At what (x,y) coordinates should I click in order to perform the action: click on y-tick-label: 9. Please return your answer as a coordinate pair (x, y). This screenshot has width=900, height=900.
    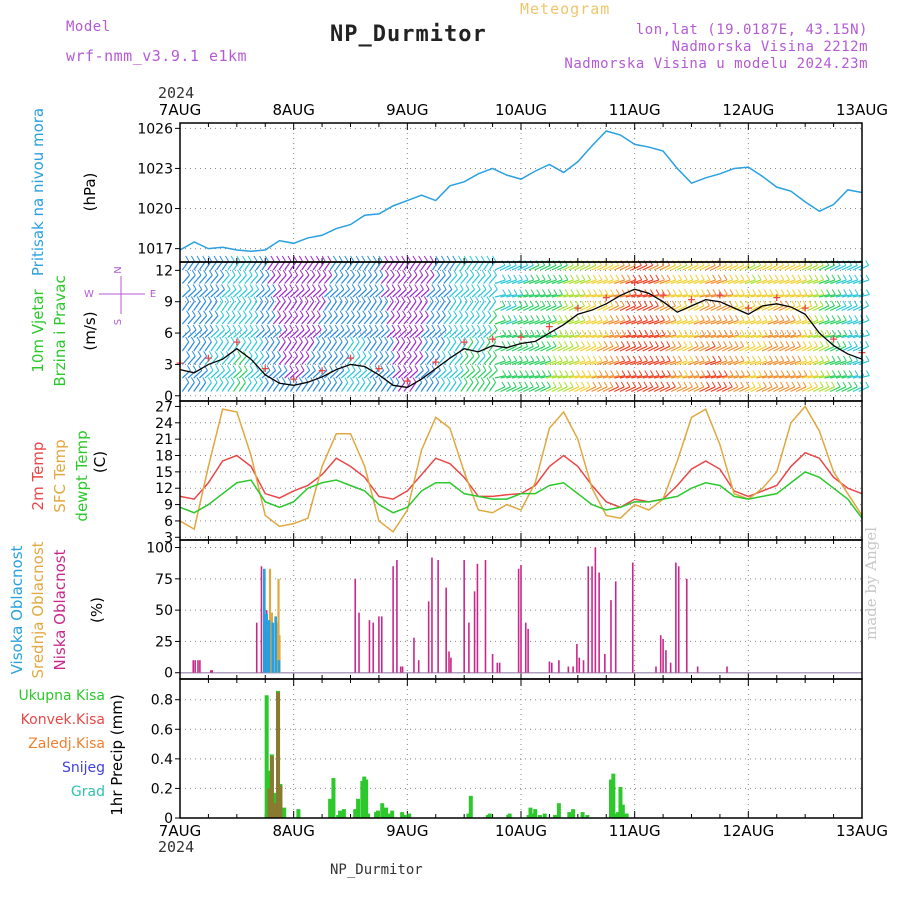
    Looking at the image, I should click on (168, 303).